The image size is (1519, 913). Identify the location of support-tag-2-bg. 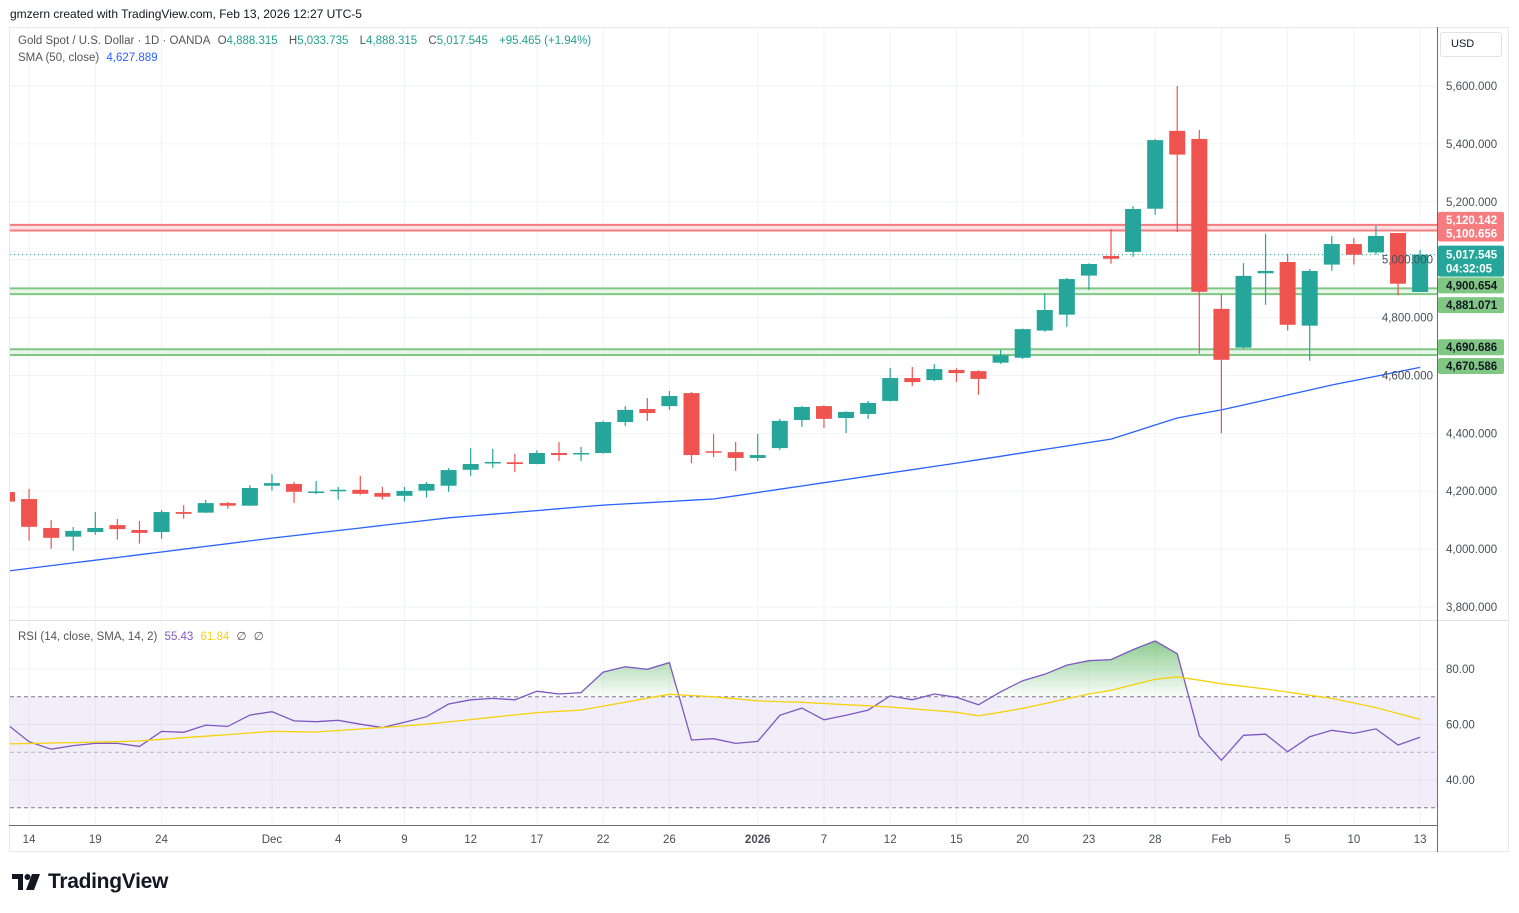
(1471, 305).